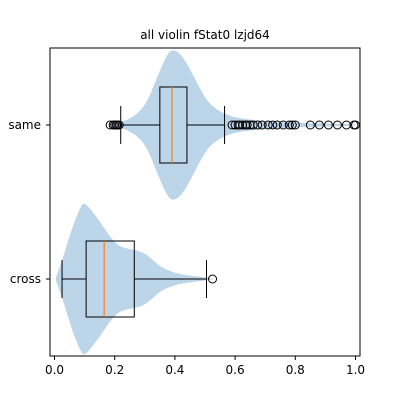 This screenshot has height=400, width=400. I want to click on x-tick-label-1: 0.2, so click(114, 370).